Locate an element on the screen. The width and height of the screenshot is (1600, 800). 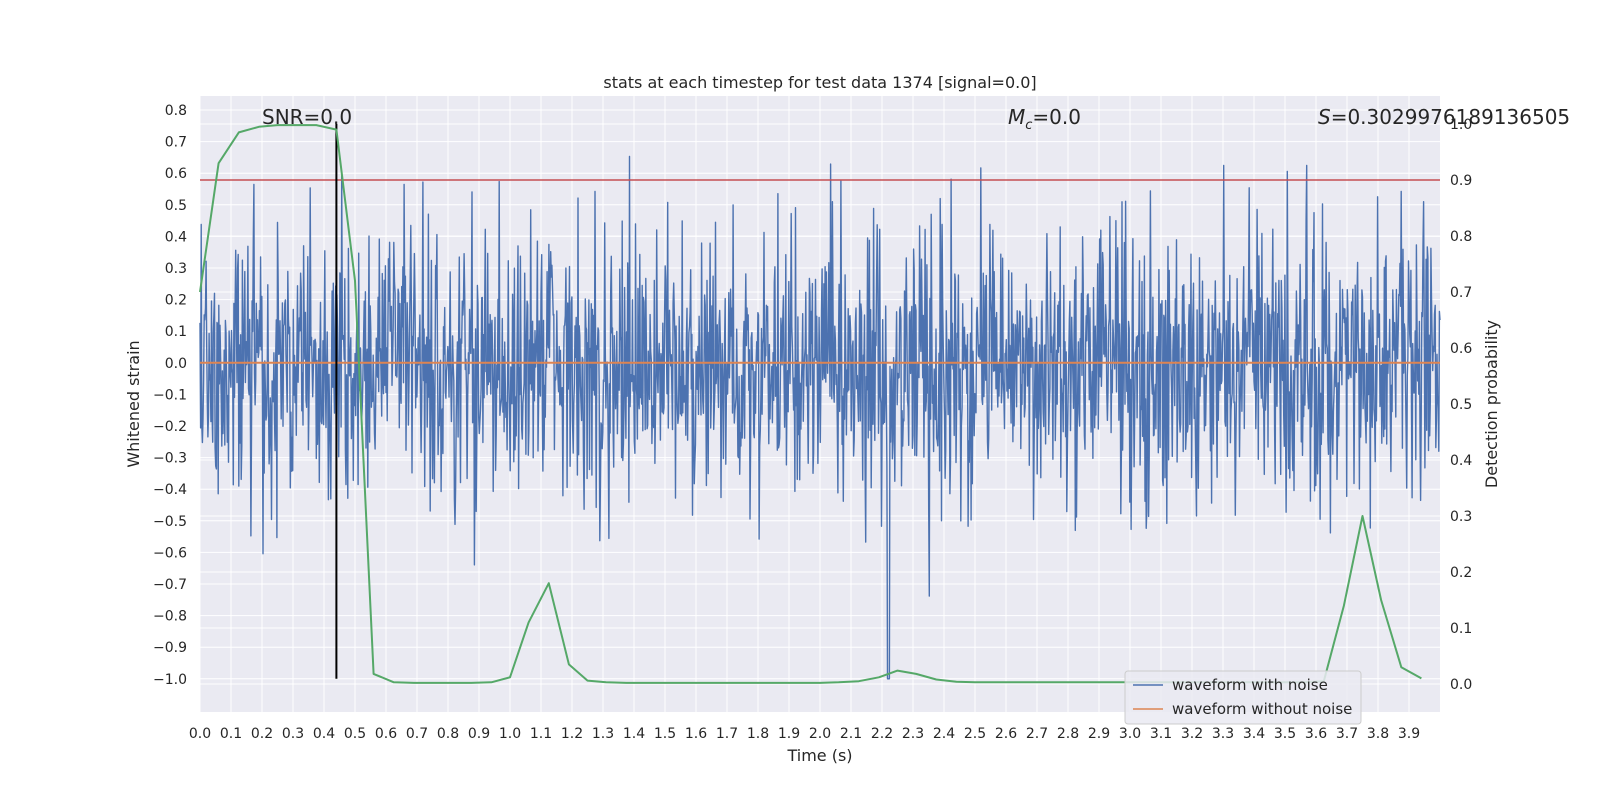
x-tick-label: 0.0 is located at coordinates (200, 734).